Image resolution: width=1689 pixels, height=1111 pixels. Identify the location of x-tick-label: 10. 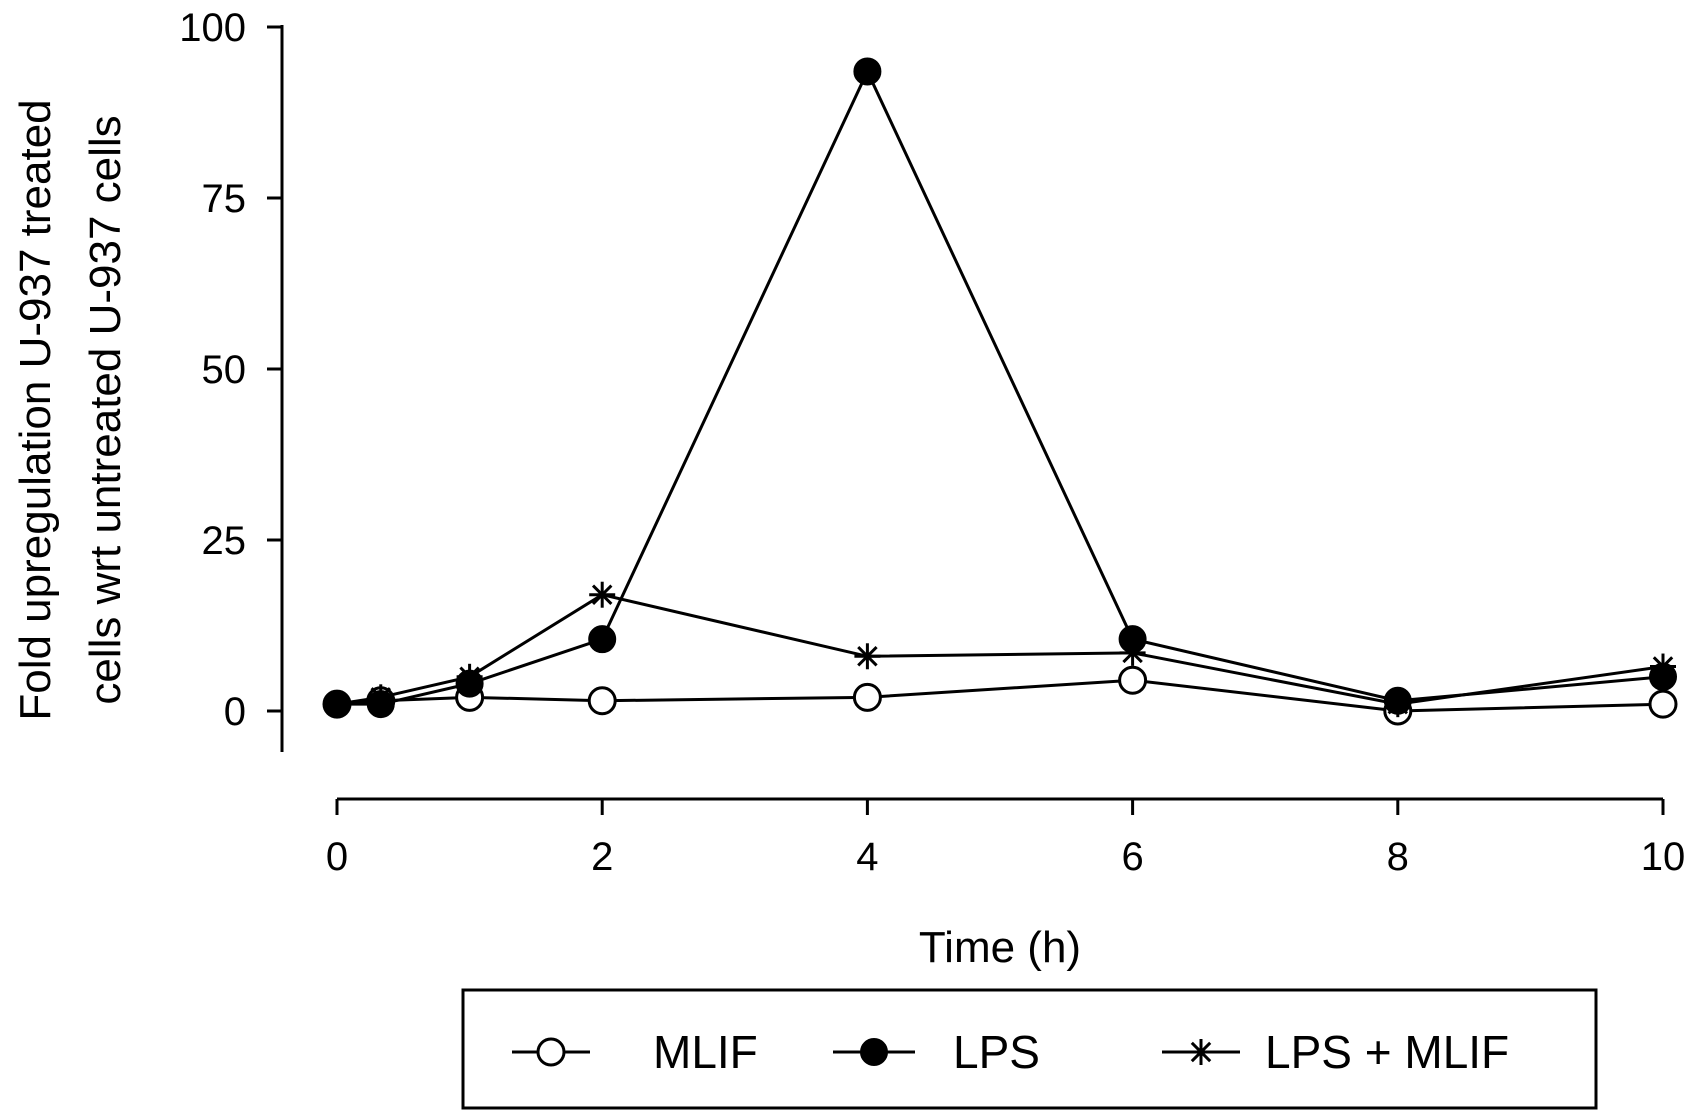
(1663, 857).